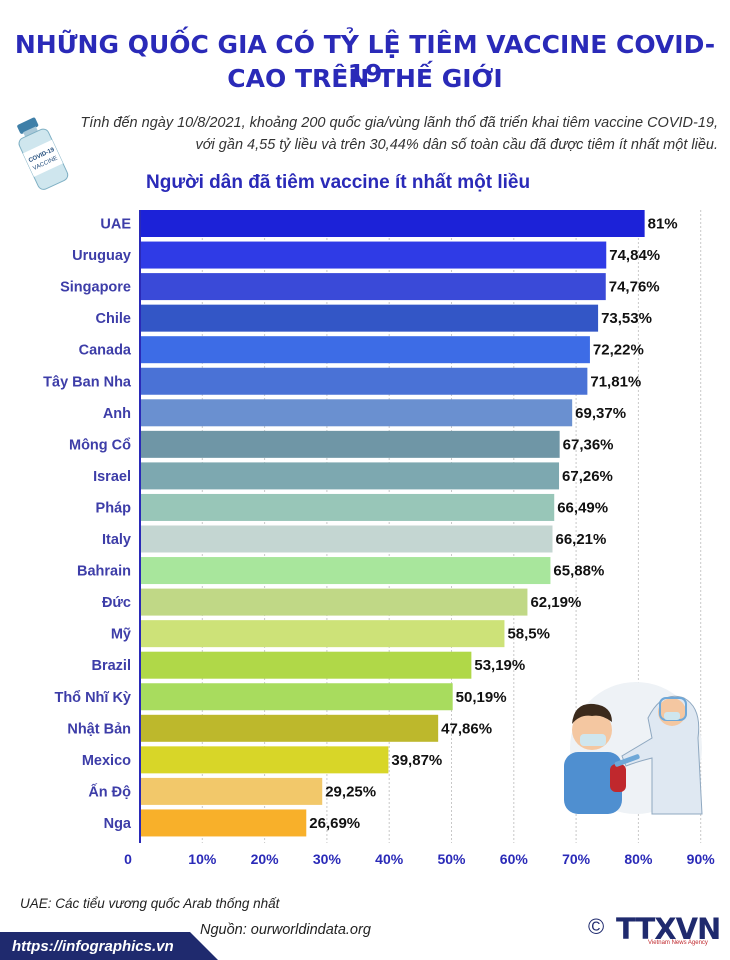 This screenshot has height=960, width=730. Describe the element at coordinates (596, 926) in the screenshot. I see `copyright-icon: ©` at that location.